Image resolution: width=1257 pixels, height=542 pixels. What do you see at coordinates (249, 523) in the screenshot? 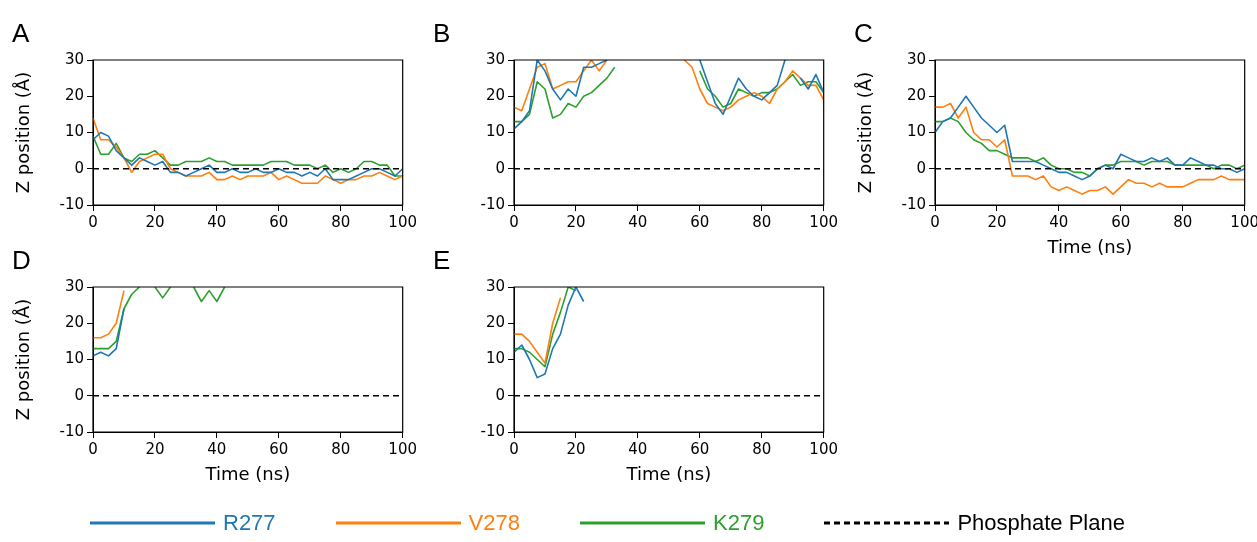
I see `text: R277` at bounding box center [249, 523].